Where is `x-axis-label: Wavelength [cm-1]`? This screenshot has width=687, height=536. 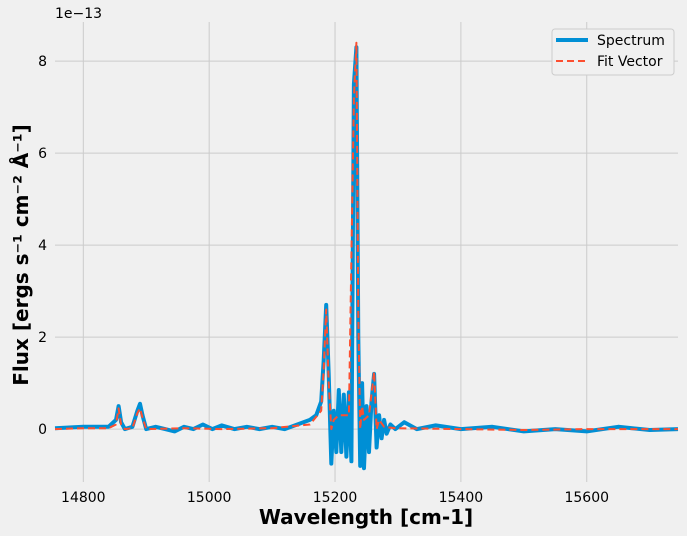 x-axis-label: Wavelength [cm-1] is located at coordinates (366, 517).